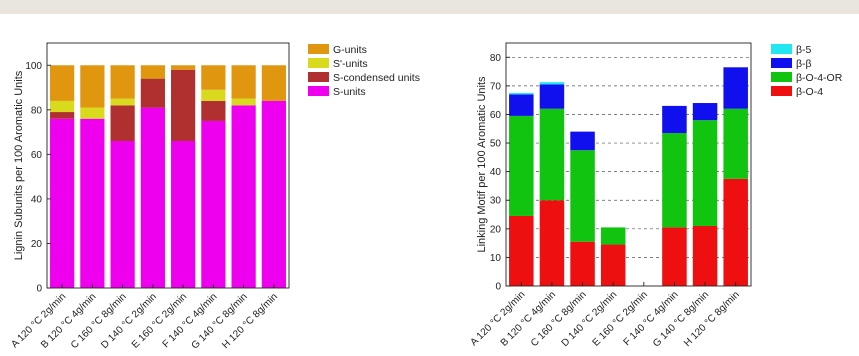 The image size is (859, 356). Describe the element at coordinates (152, 72) in the screenshot. I see `bar-d-140-c-2g-min-g-units` at that location.